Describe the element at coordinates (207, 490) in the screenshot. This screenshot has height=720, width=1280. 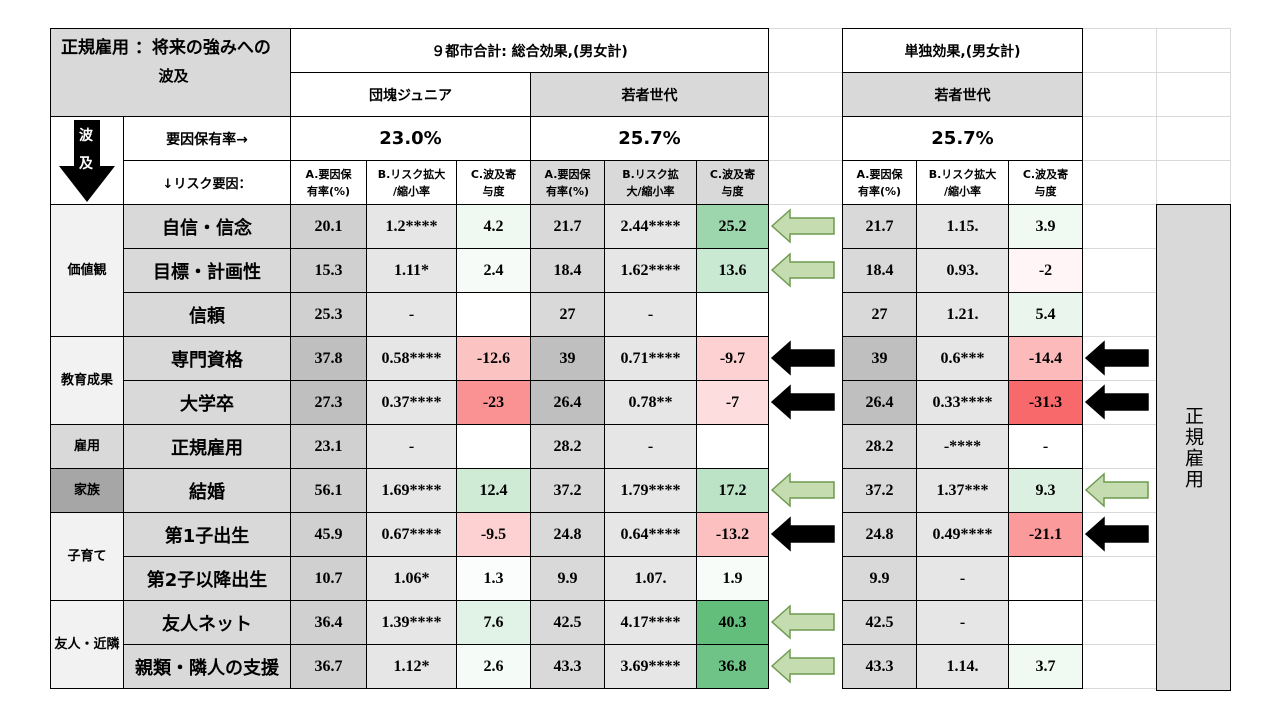
I see `factor-label: 結婚` at that location.